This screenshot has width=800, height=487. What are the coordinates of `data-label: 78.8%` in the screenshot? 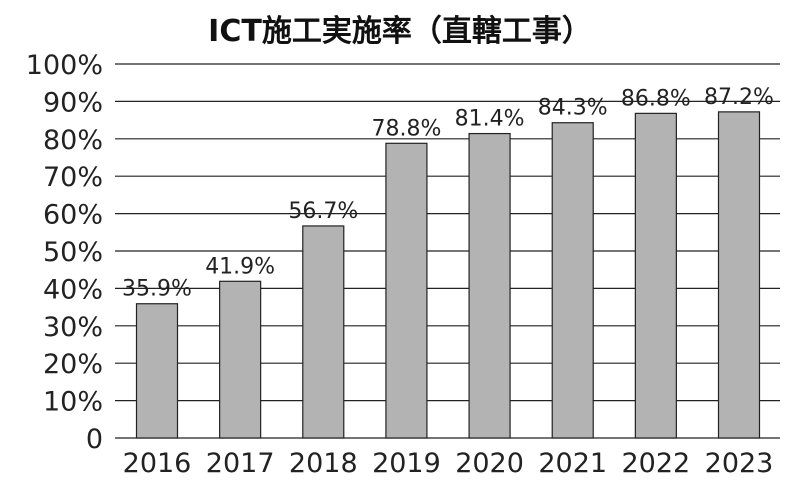 It's located at (406, 128).